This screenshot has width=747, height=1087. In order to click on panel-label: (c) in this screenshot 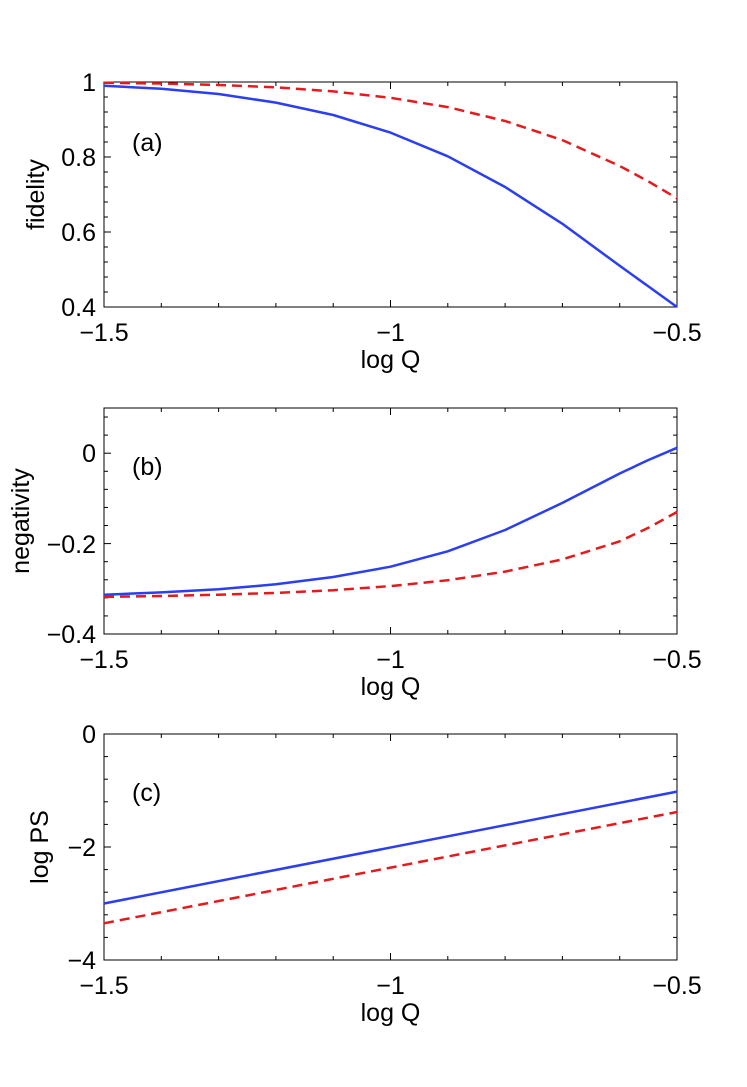, I will do `click(146, 793)`.